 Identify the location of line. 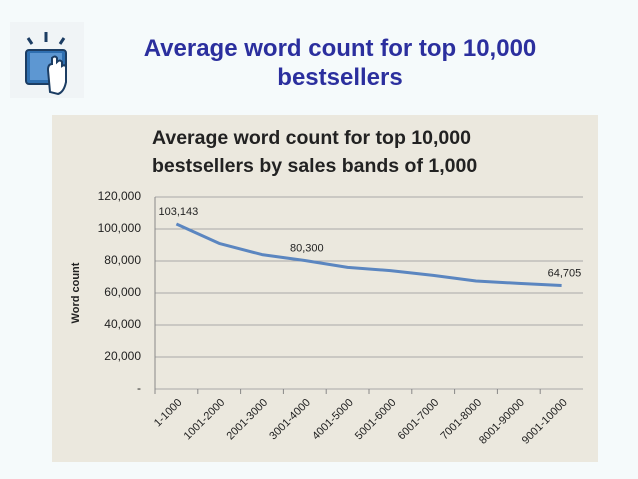
(368, 254).